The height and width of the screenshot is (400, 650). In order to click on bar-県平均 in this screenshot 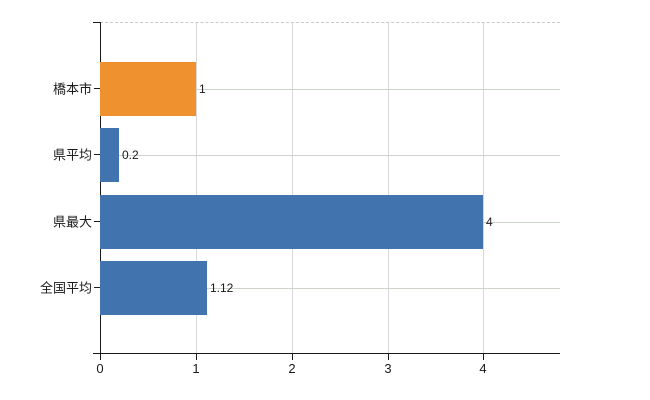, I will do `click(109, 155)`.